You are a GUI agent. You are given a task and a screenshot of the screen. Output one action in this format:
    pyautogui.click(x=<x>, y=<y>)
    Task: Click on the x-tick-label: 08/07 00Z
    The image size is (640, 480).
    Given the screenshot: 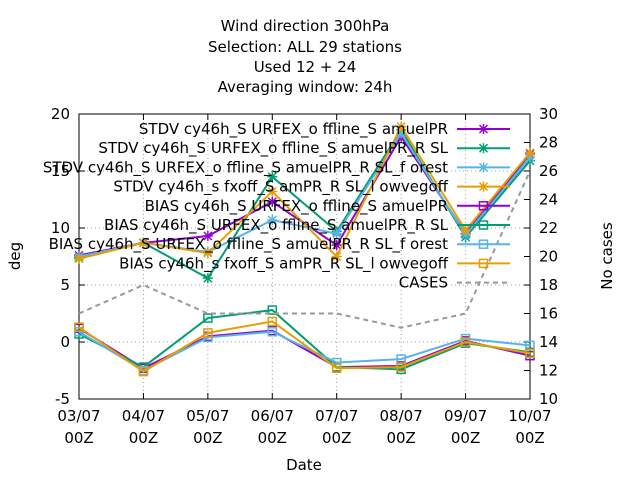 What is the action you would take?
    pyautogui.click(x=401, y=427)
    